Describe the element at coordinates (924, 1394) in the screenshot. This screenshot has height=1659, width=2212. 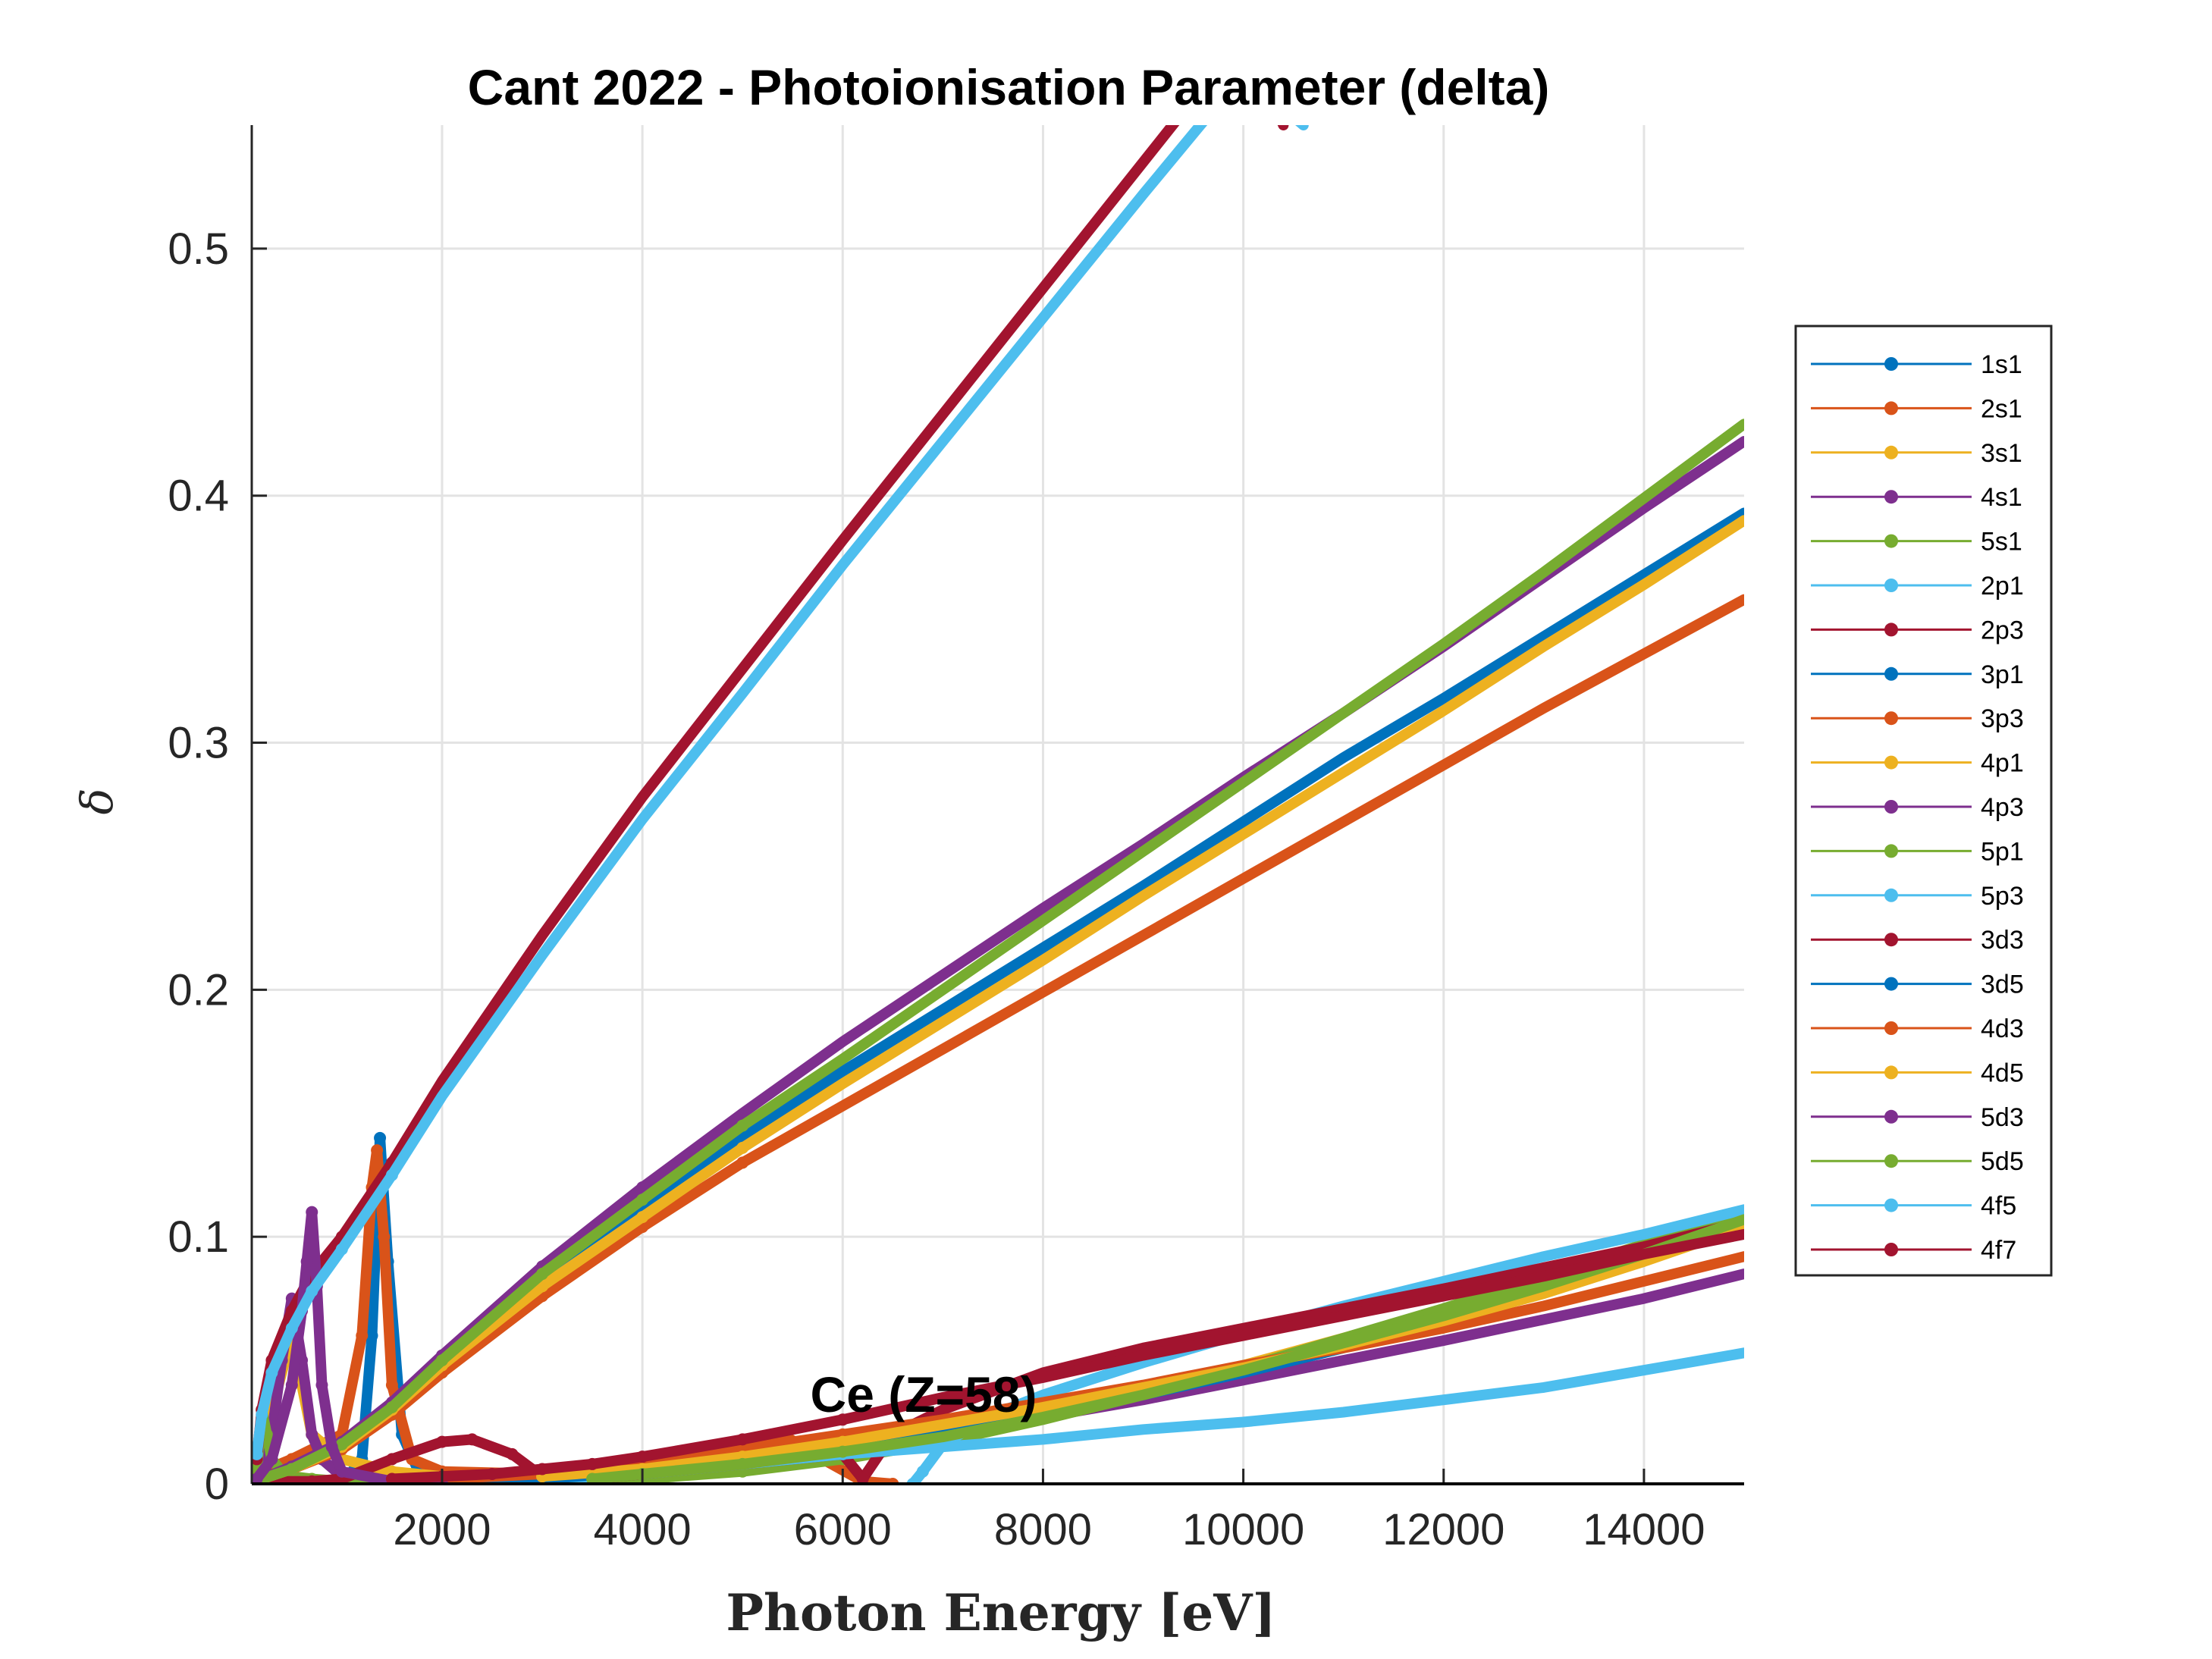
I see `element-annotation: Ce (Z=58)` at that location.